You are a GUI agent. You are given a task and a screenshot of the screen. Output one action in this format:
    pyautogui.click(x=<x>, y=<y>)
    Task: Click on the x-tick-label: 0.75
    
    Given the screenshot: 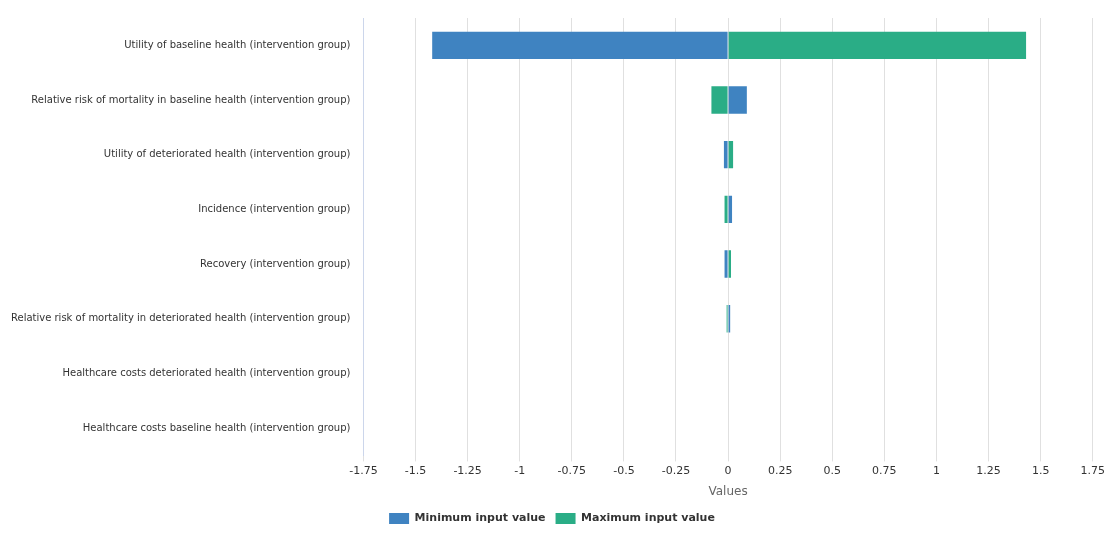 What is the action you would take?
    pyautogui.click(x=884, y=470)
    